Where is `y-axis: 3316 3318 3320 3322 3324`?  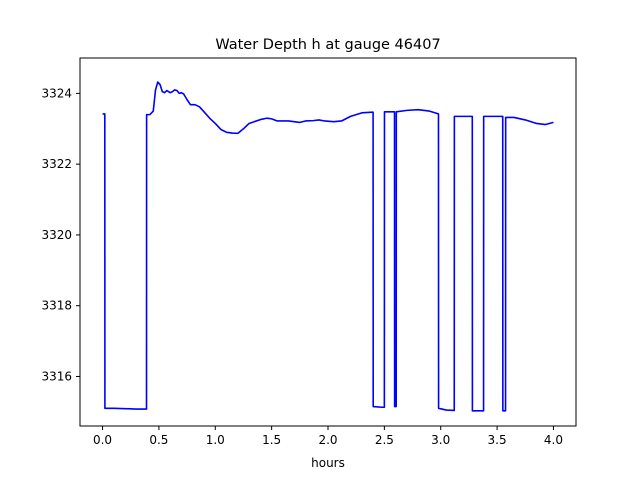 y-axis: 3316 3318 3320 3322 3324 is located at coordinates (60, 234).